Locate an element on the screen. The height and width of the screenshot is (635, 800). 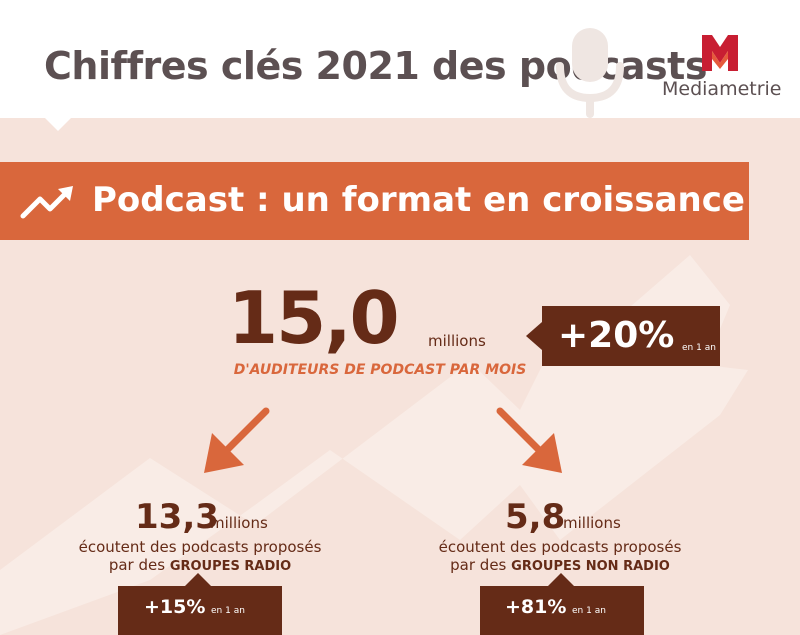
non-radio-listeners-value: 5,8 is located at coordinates (535, 517).